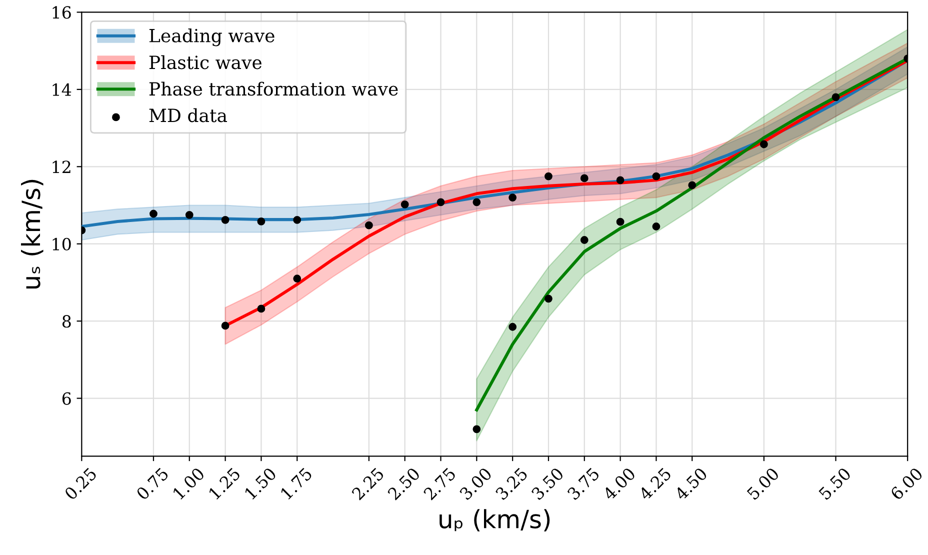 The image size is (928, 555). What do you see at coordinates (62, 89) in the screenshot?
I see `y-tick-label: 14` at bounding box center [62, 89].